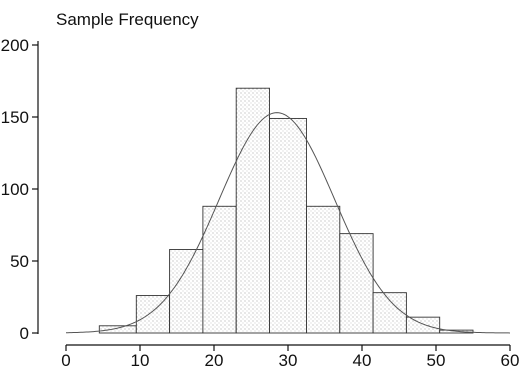  I want to click on y-tick-label-0: 0, so click(24, 333).